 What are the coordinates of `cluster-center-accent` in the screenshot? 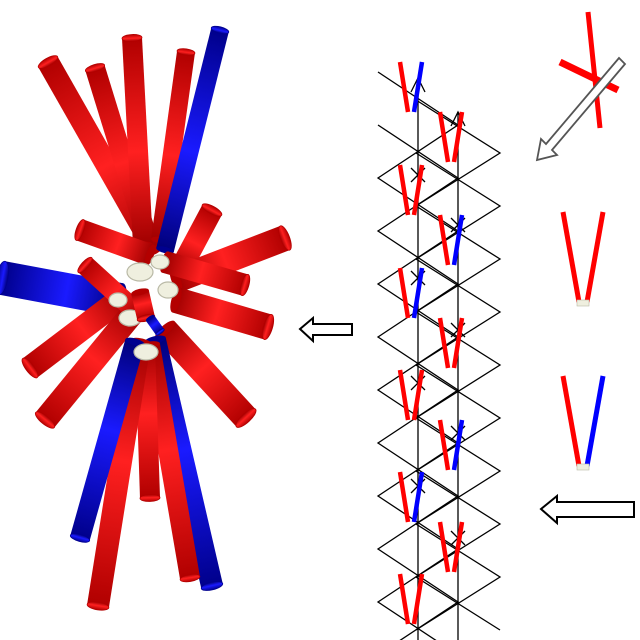 It's located at (155, 325).